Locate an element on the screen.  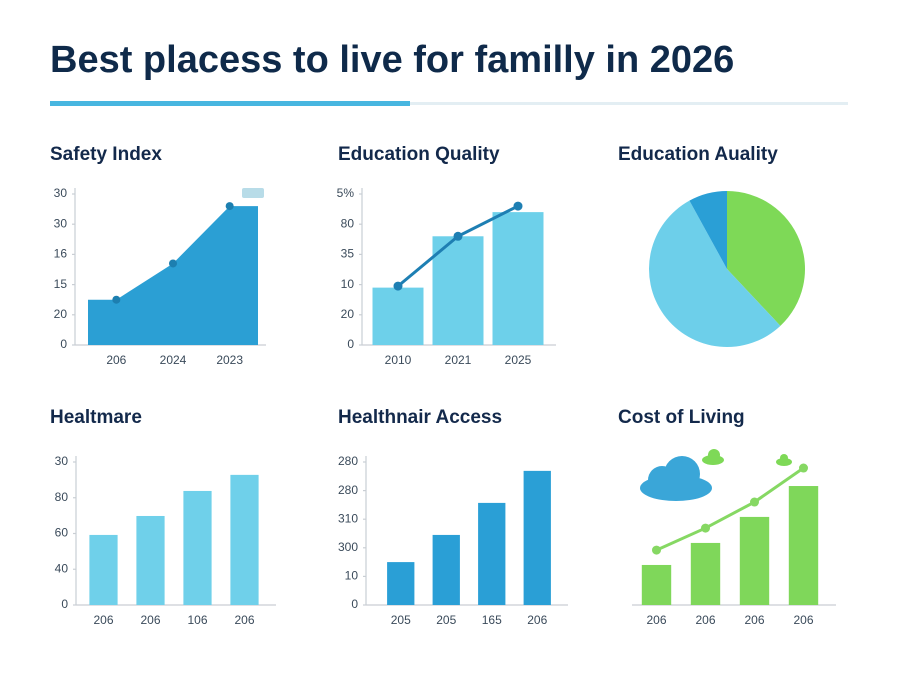
y-tick-label: 5% is located at coordinates (346, 193).